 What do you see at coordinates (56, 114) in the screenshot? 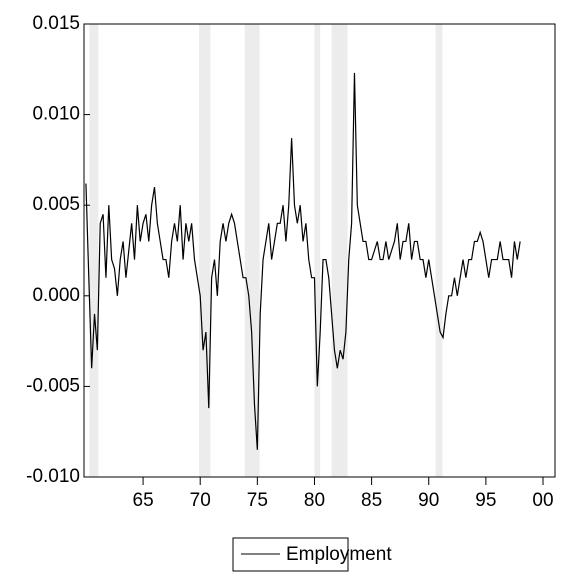
I see `y-tick-label: 0.010` at bounding box center [56, 114].